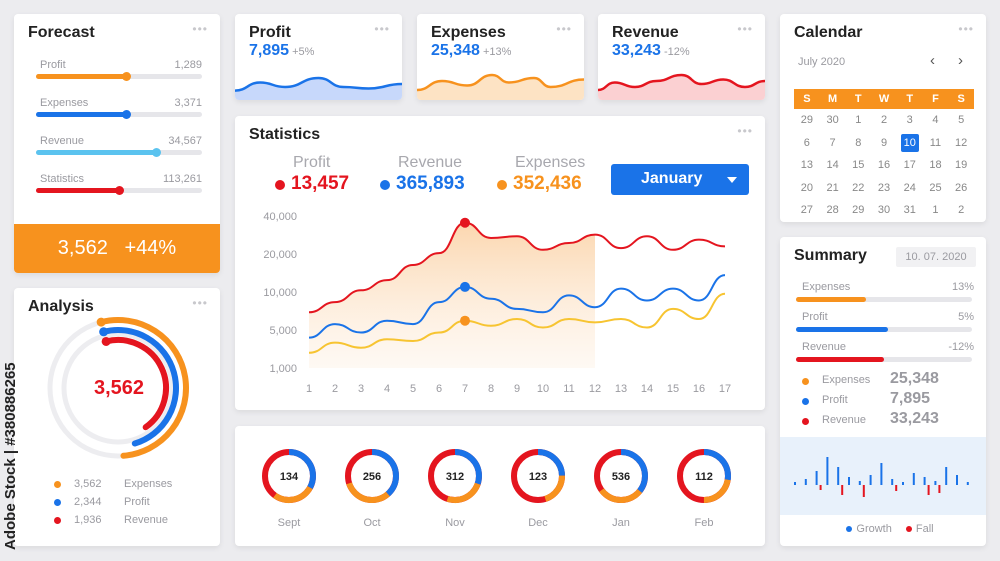 This screenshot has height=561, width=1000. Describe the element at coordinates (960, 60) in the screenshot. I see `chevron-right-icon: ›` at that location.